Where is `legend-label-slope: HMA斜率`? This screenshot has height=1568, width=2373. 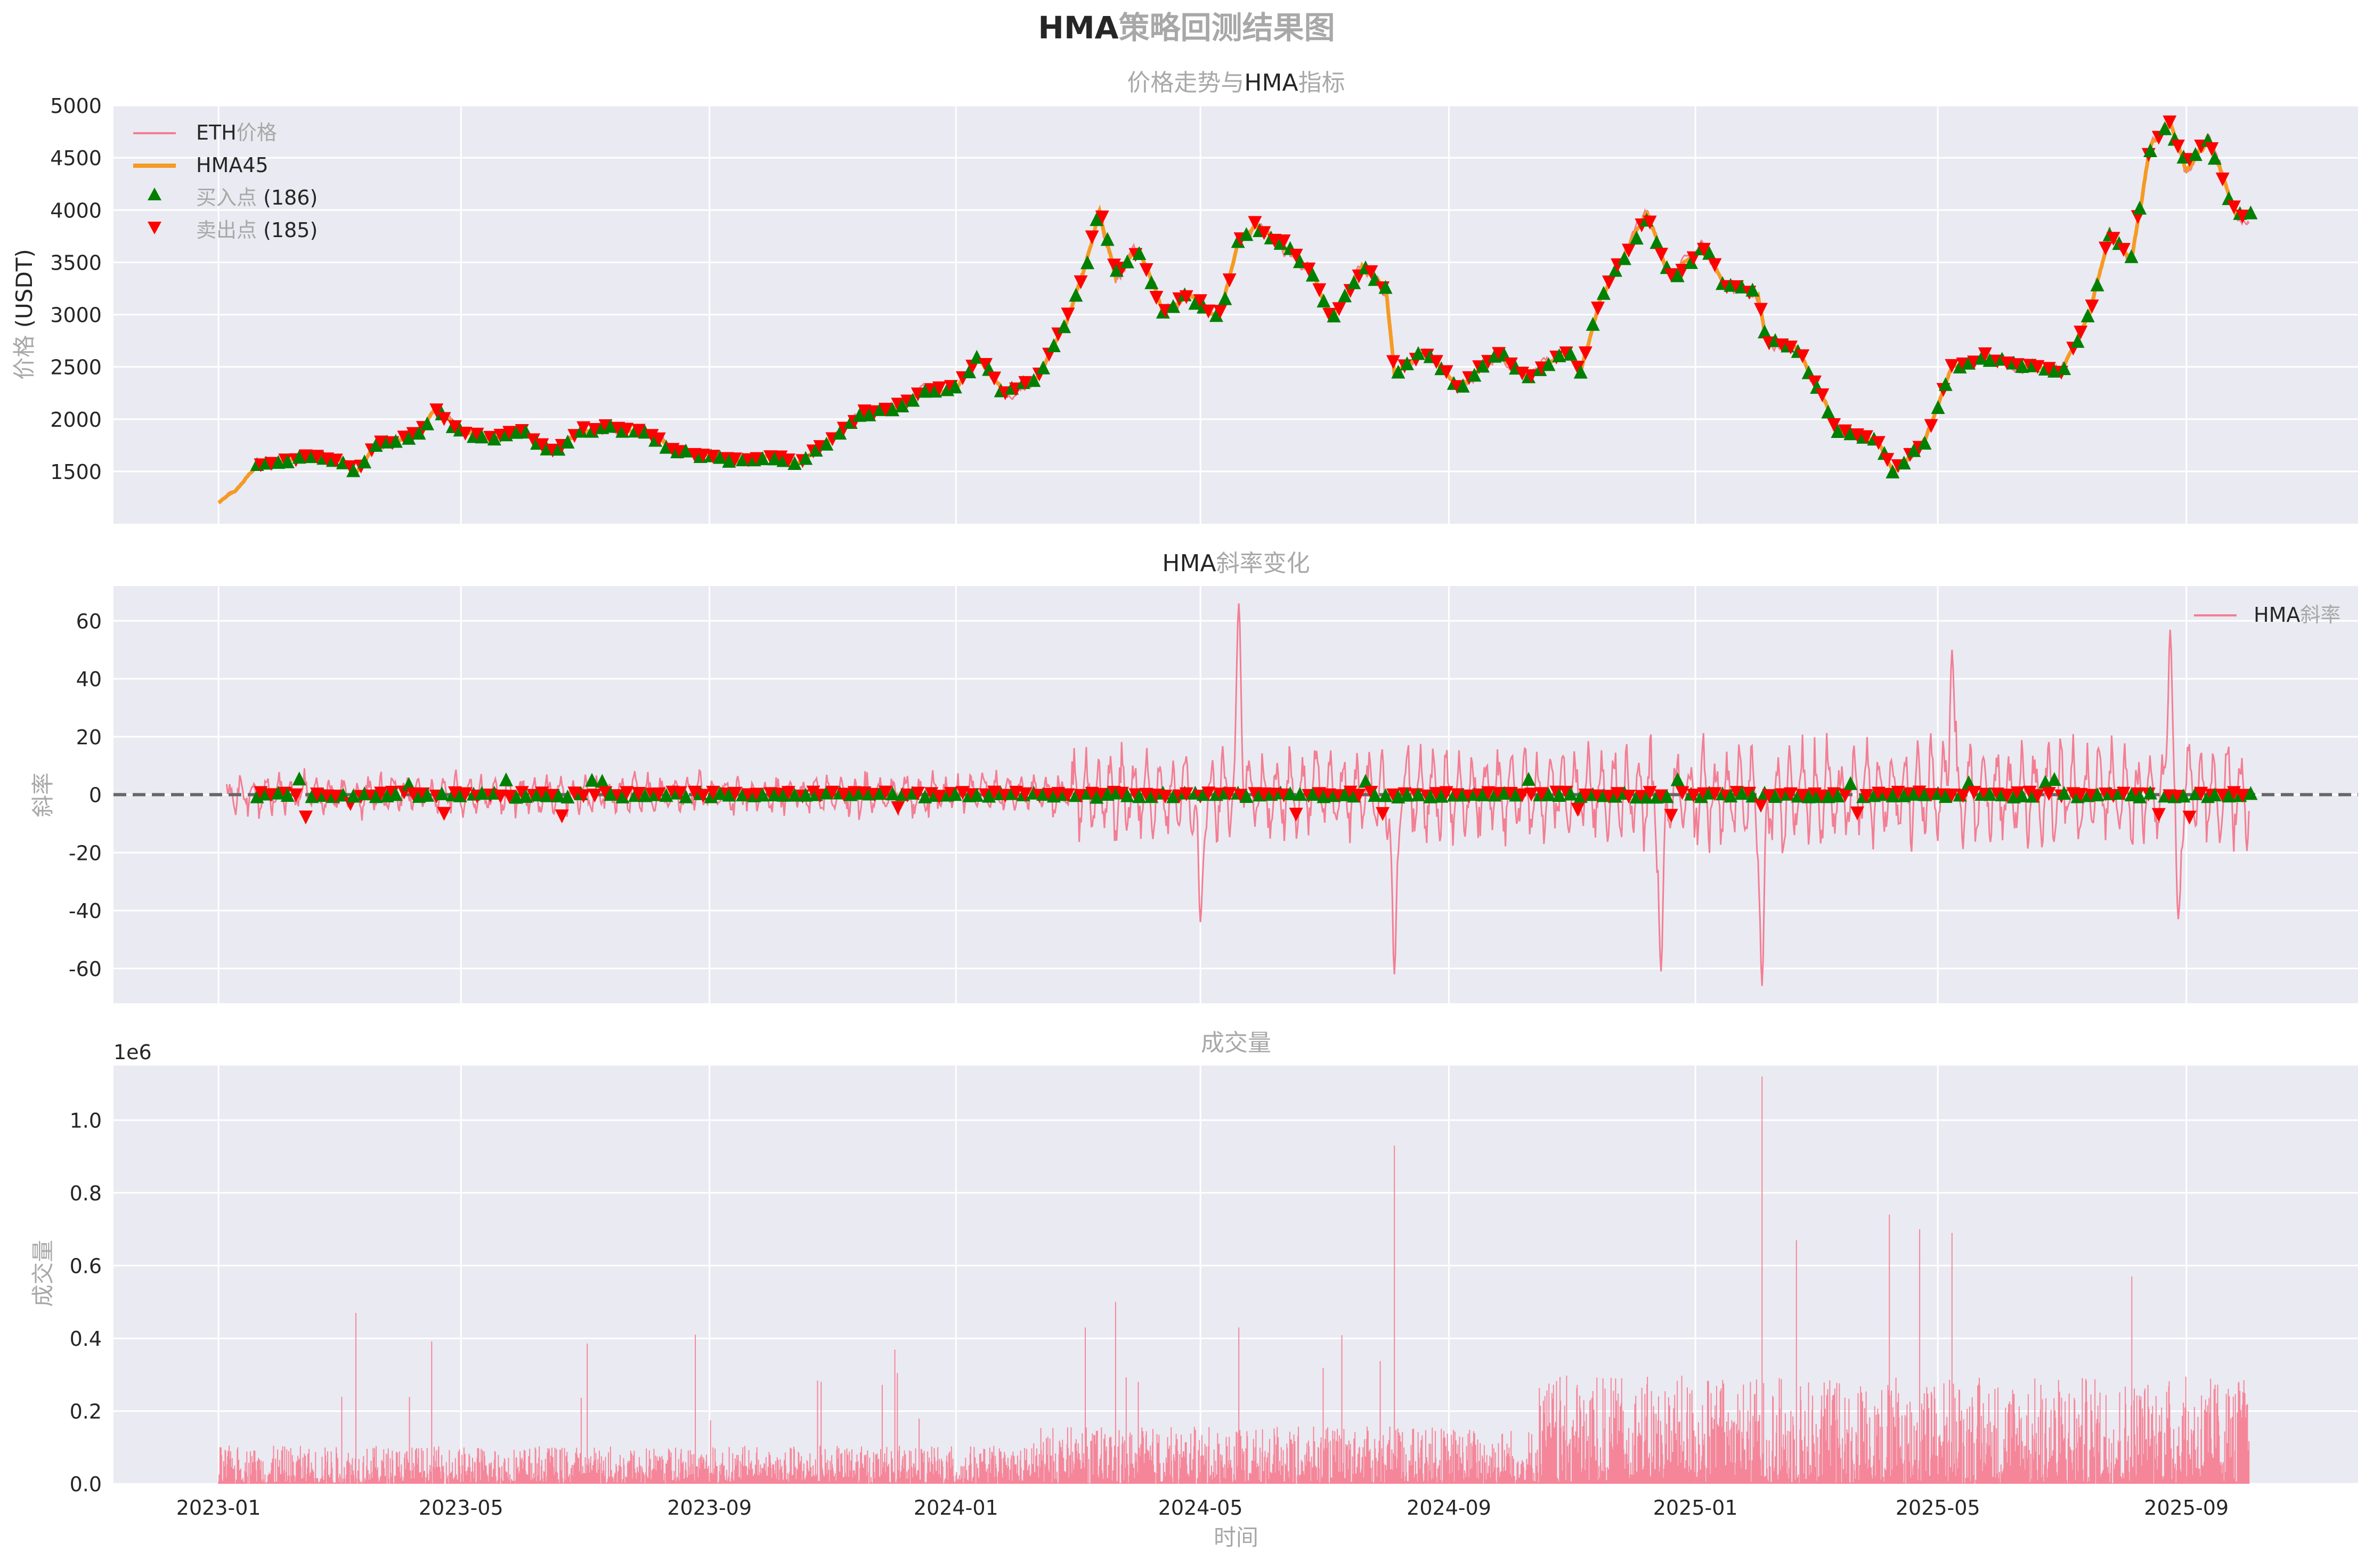
legend-label-slope: HMA斜率 is located at coordinates (2297, 615).